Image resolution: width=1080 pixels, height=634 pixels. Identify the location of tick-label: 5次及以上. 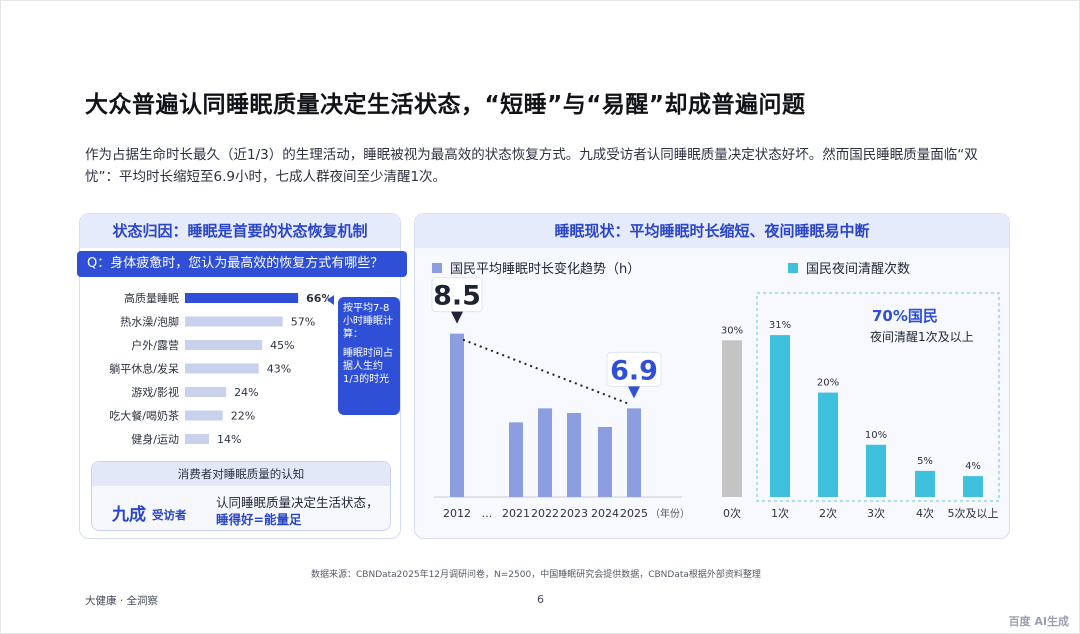
(973, 513).